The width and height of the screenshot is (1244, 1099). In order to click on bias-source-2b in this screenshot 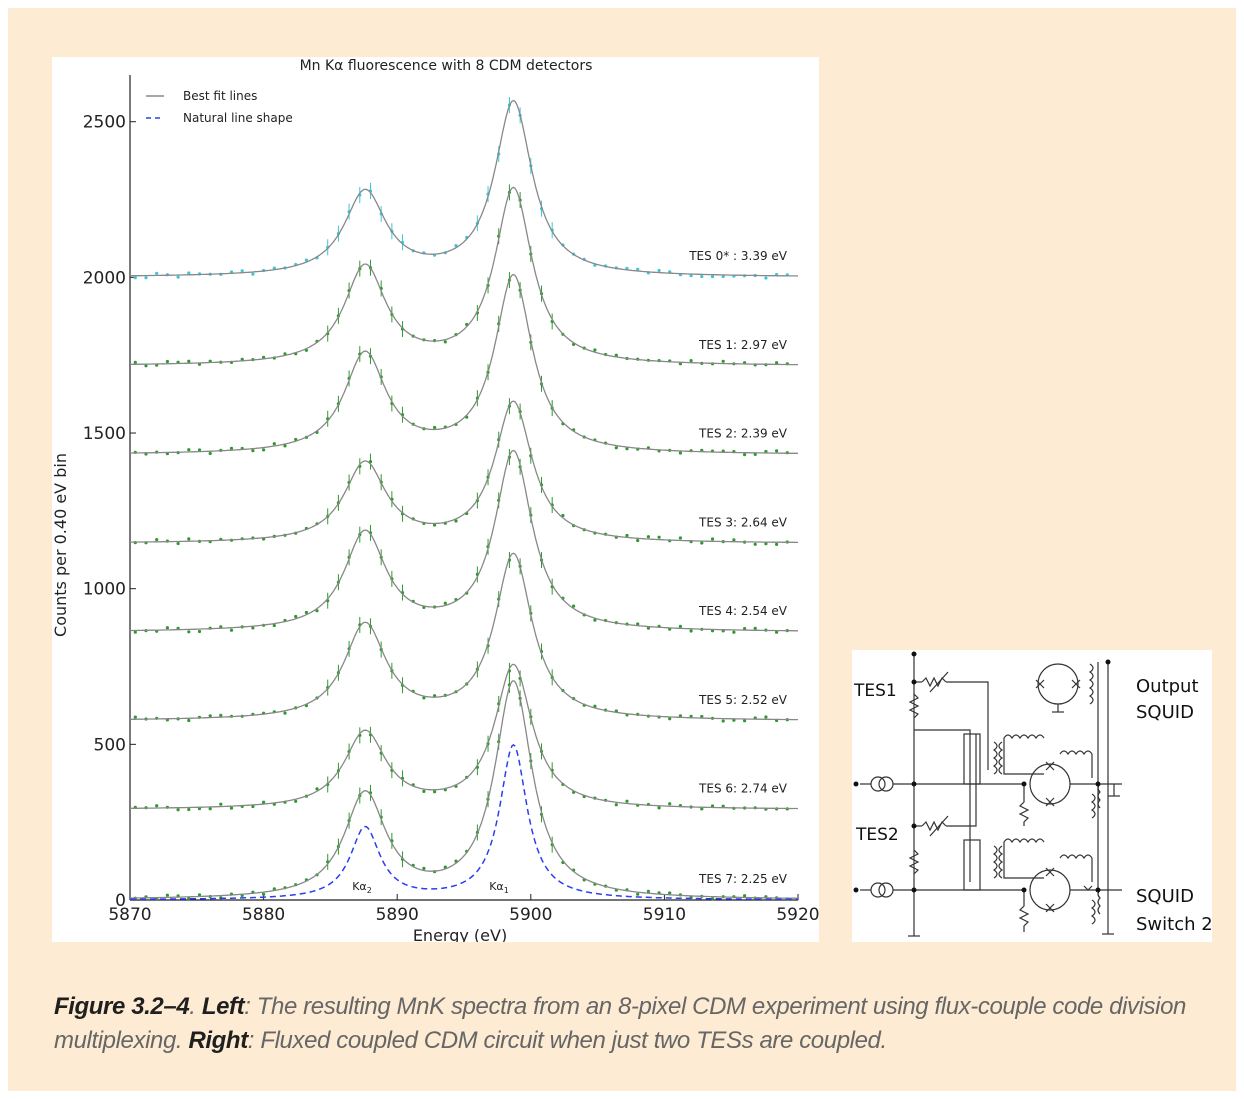, I will do `click(886, 890)`.